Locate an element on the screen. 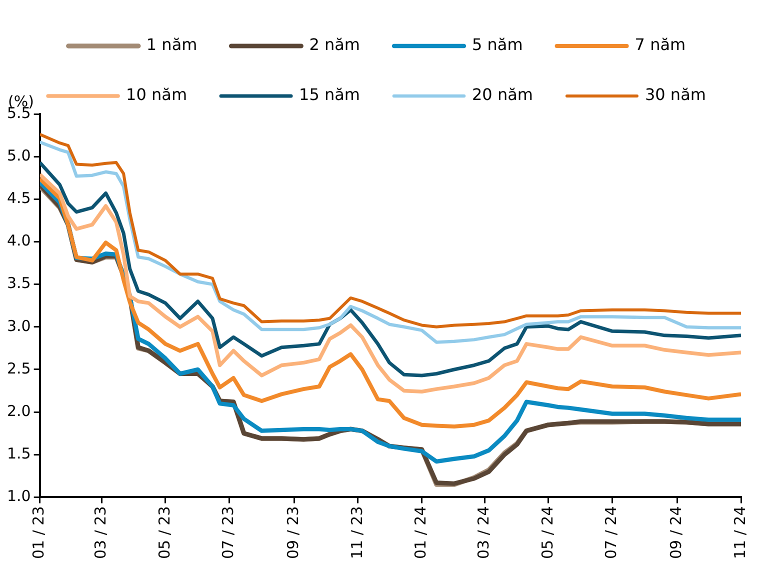  y-tick-label: 4.5 is located at coordinates (18, 198).